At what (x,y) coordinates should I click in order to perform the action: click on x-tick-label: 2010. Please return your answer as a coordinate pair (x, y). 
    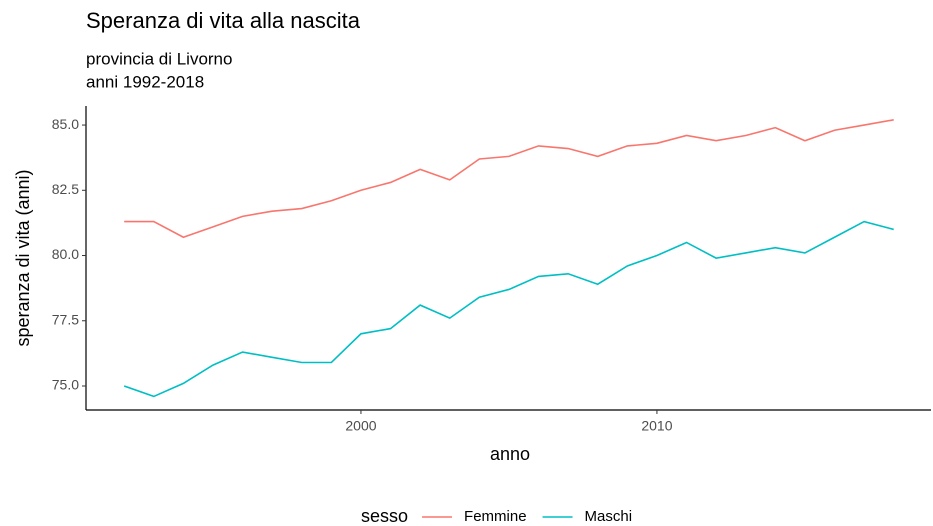
    Looking at the image, I should click on (656, 426).